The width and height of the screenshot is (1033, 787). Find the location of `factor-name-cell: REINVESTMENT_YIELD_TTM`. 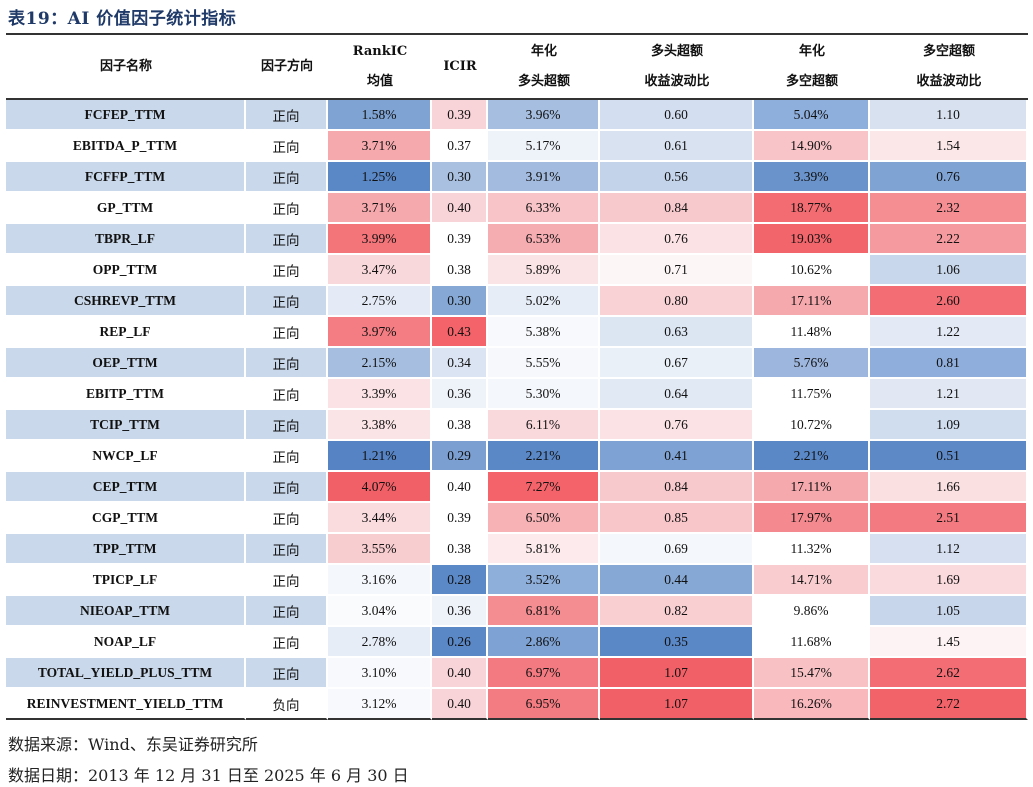

factor-name-cell: REINVESTMENT_YIELD_TTM is located at coordinates (126, 704).